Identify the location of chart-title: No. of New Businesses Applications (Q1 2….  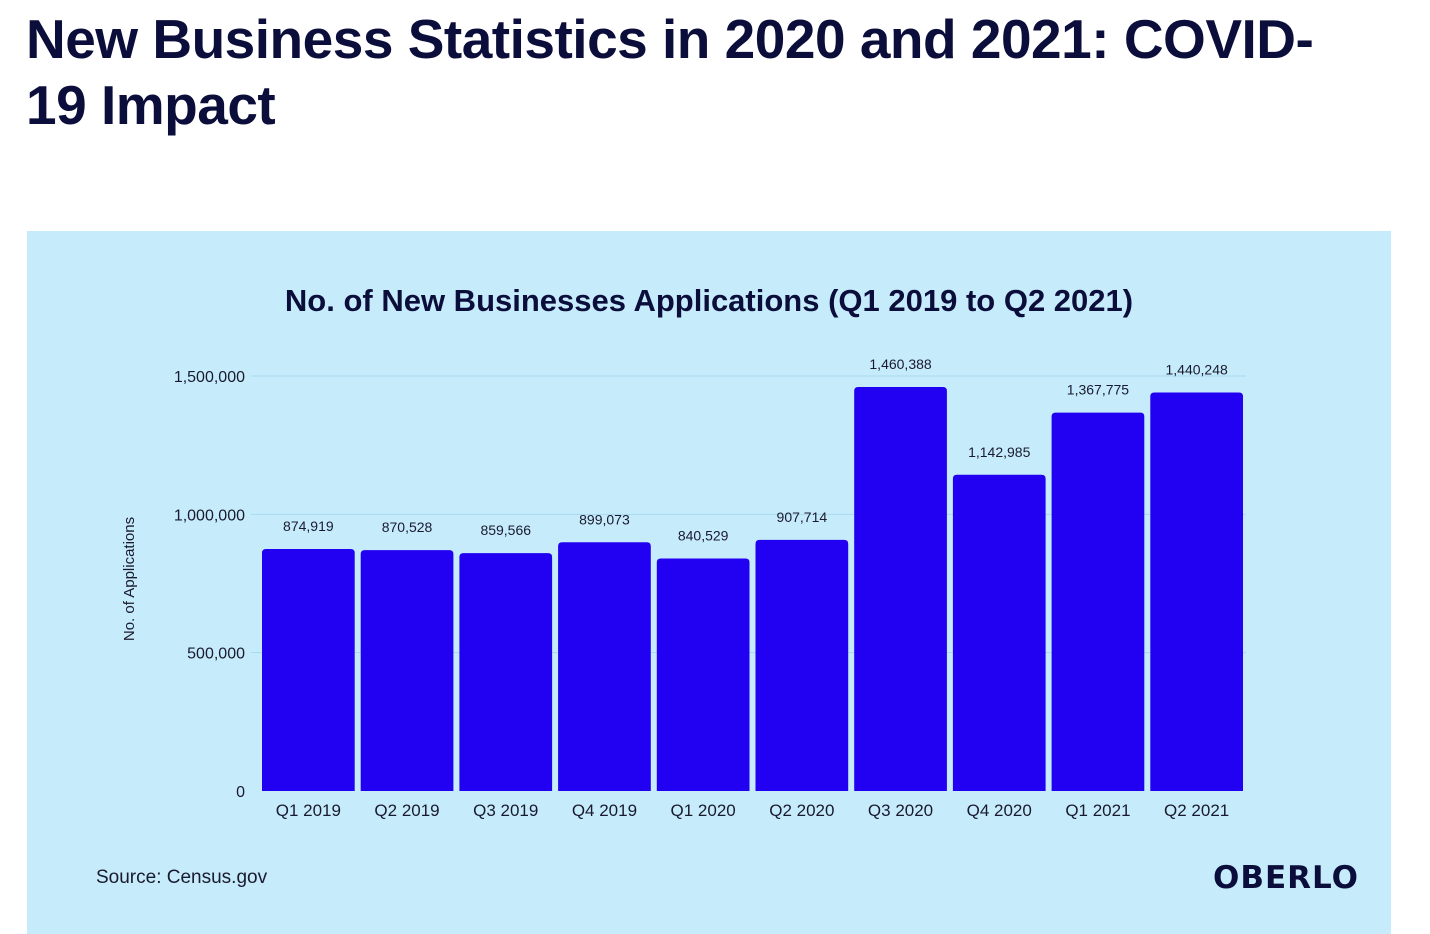
(709, 300).